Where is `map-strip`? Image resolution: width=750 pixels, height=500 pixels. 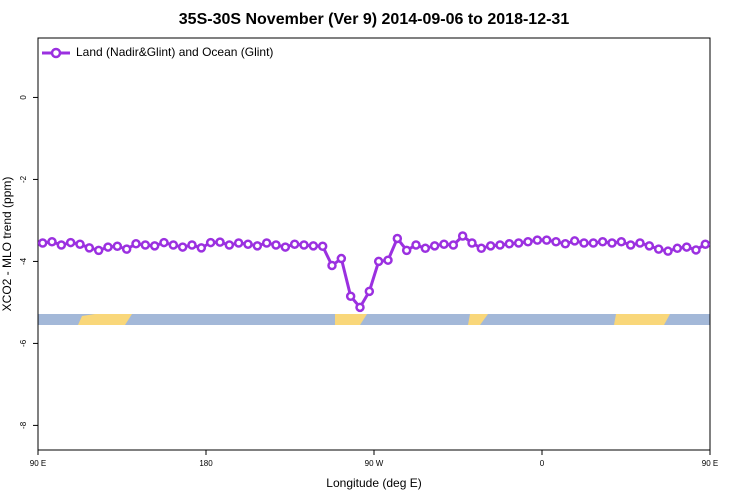 map-strip is located at coordinates (374, 319).